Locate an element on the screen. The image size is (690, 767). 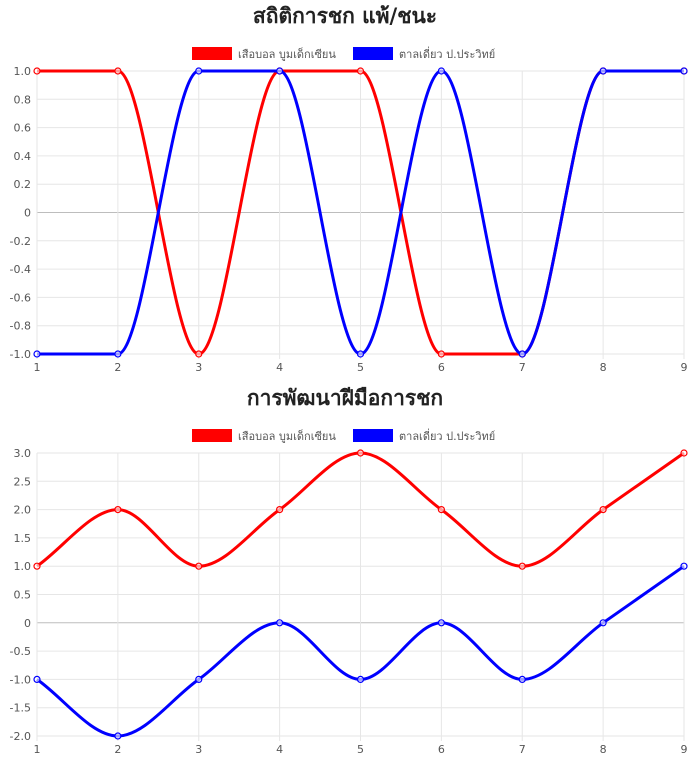
y-tick-label: 0.5 is located at coordinates (23, 595).